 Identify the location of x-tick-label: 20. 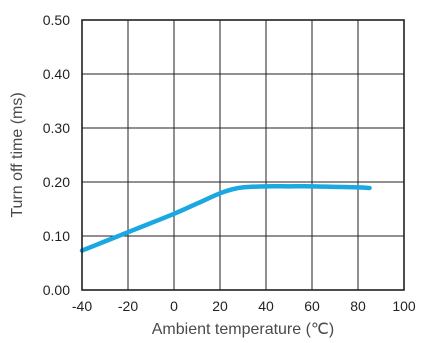
(220, 306).